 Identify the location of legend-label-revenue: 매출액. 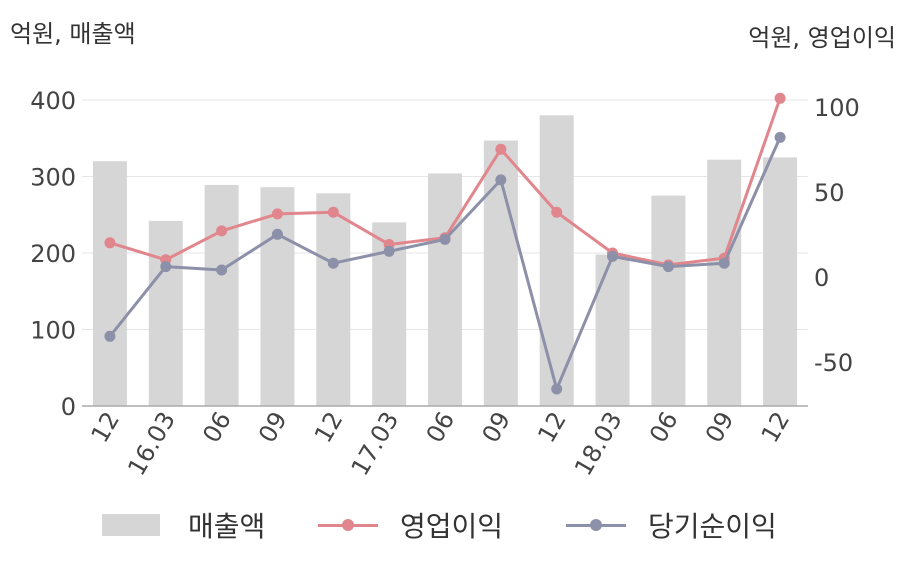
(227, 526).